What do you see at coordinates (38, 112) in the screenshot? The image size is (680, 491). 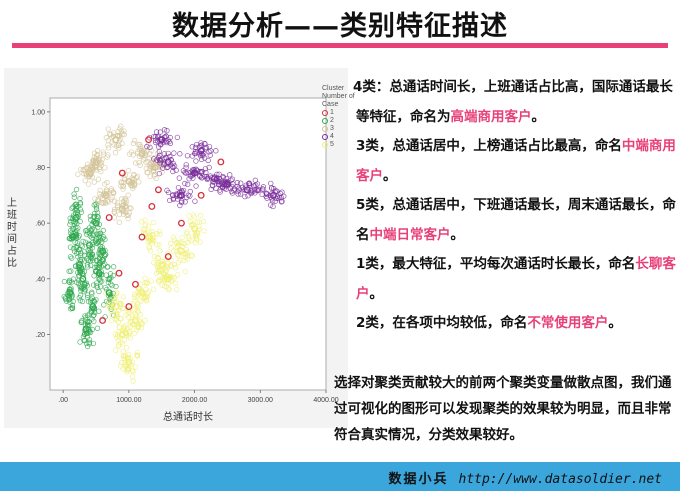 I see `y-tick-label: 1.00` at bounding box center [38, 112].